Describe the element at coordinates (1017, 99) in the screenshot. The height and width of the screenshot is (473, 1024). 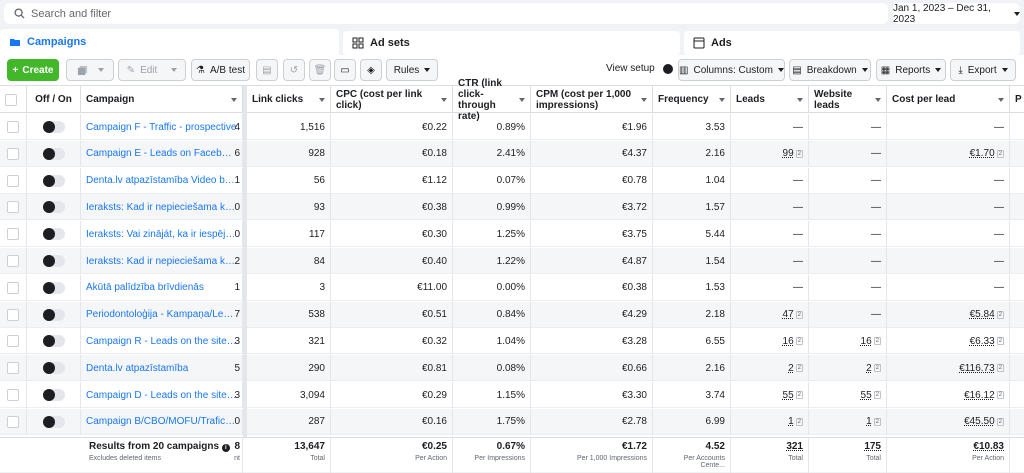
I see `header-extra: P` at that location.